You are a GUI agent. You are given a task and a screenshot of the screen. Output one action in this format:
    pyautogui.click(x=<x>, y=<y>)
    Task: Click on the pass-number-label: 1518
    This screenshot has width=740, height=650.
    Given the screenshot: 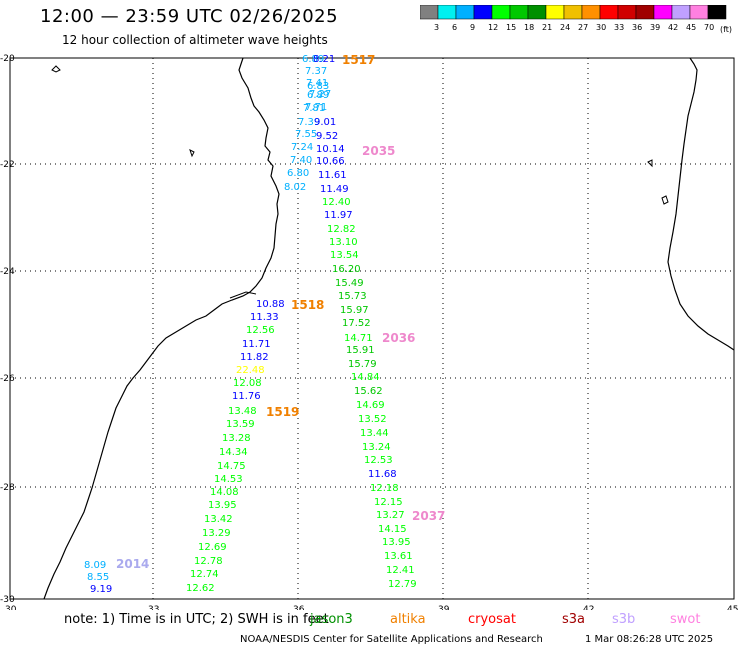 What is the action you would take?
    pyautogui.click(x=307, y=305)
    